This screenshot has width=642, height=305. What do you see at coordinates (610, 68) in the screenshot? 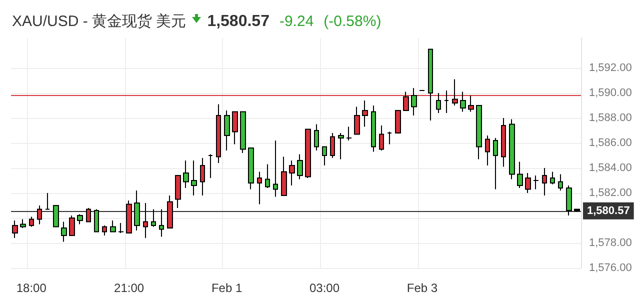
I see `y-tick-label: 1,592.00` at bounding box center [610, 68].